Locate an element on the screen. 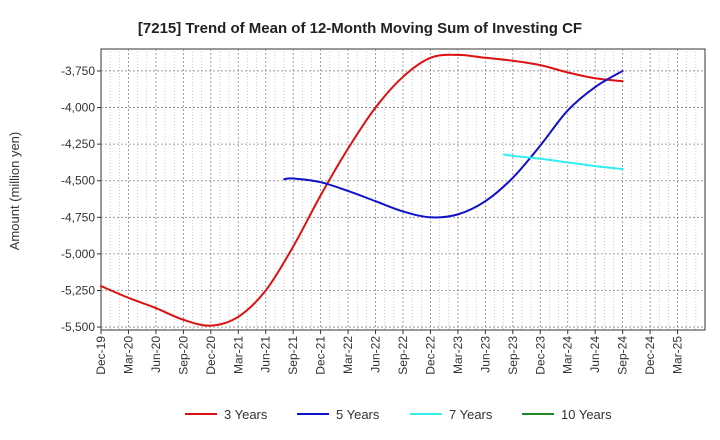 This screenshot has width=720, height=440. y-tick-label: -4,250 is located at coordinates (78, 144).